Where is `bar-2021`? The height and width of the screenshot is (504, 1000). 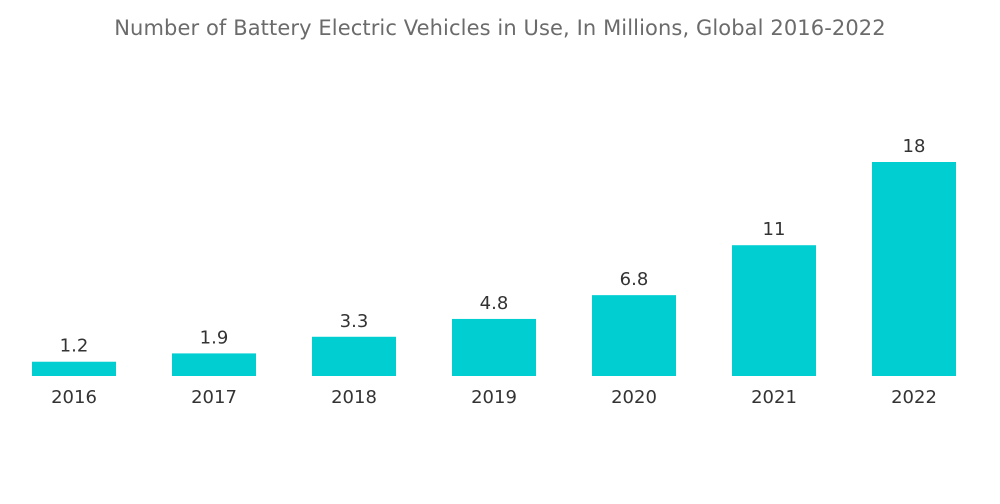 bar-2021 is located at coordinates (774, 310).